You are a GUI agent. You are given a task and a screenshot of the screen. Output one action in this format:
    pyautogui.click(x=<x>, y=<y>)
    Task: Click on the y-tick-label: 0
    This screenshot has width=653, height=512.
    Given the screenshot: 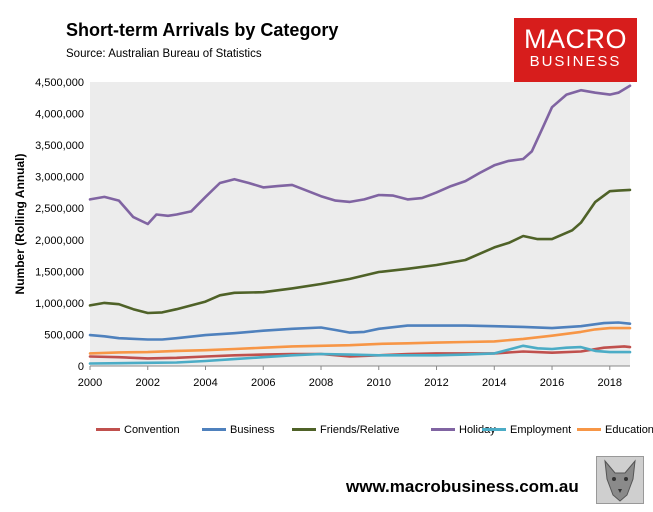 What is the action you would take?
    pyautogui.click(x=81, y=367)
    